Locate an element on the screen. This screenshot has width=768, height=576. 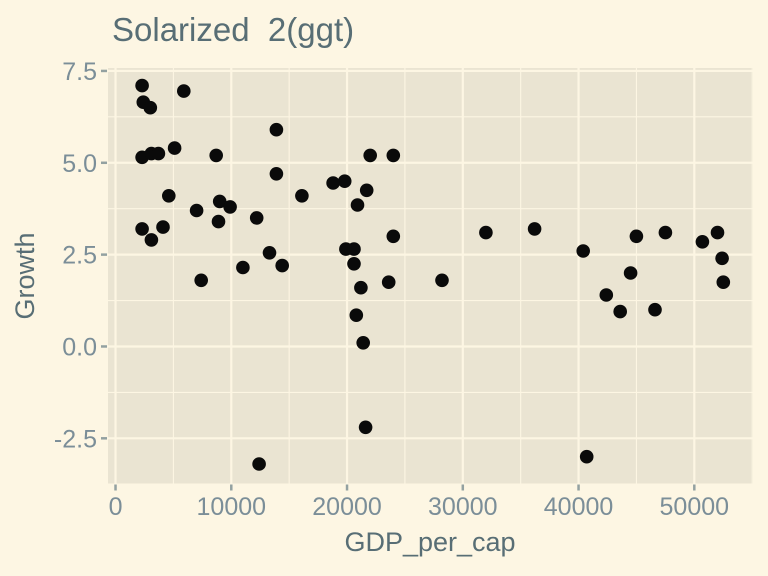
x-tick-label: 30000 is located at coordinates (463, 507).